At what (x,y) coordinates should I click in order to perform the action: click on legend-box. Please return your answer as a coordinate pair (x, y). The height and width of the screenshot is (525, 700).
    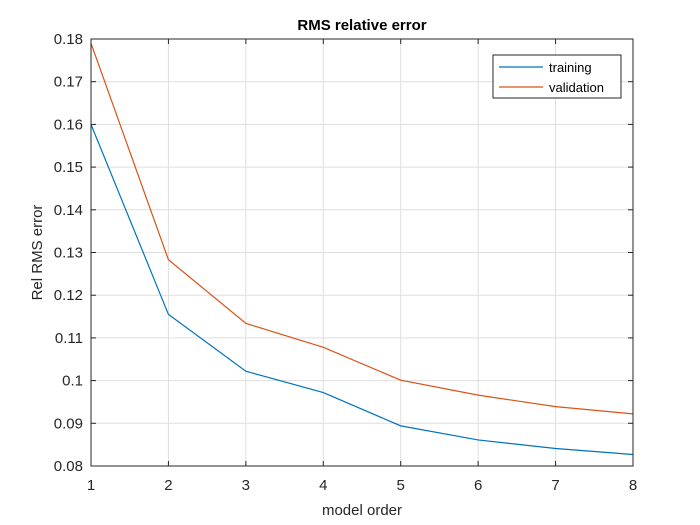
    Looking at the image, I should click on (557, 76).